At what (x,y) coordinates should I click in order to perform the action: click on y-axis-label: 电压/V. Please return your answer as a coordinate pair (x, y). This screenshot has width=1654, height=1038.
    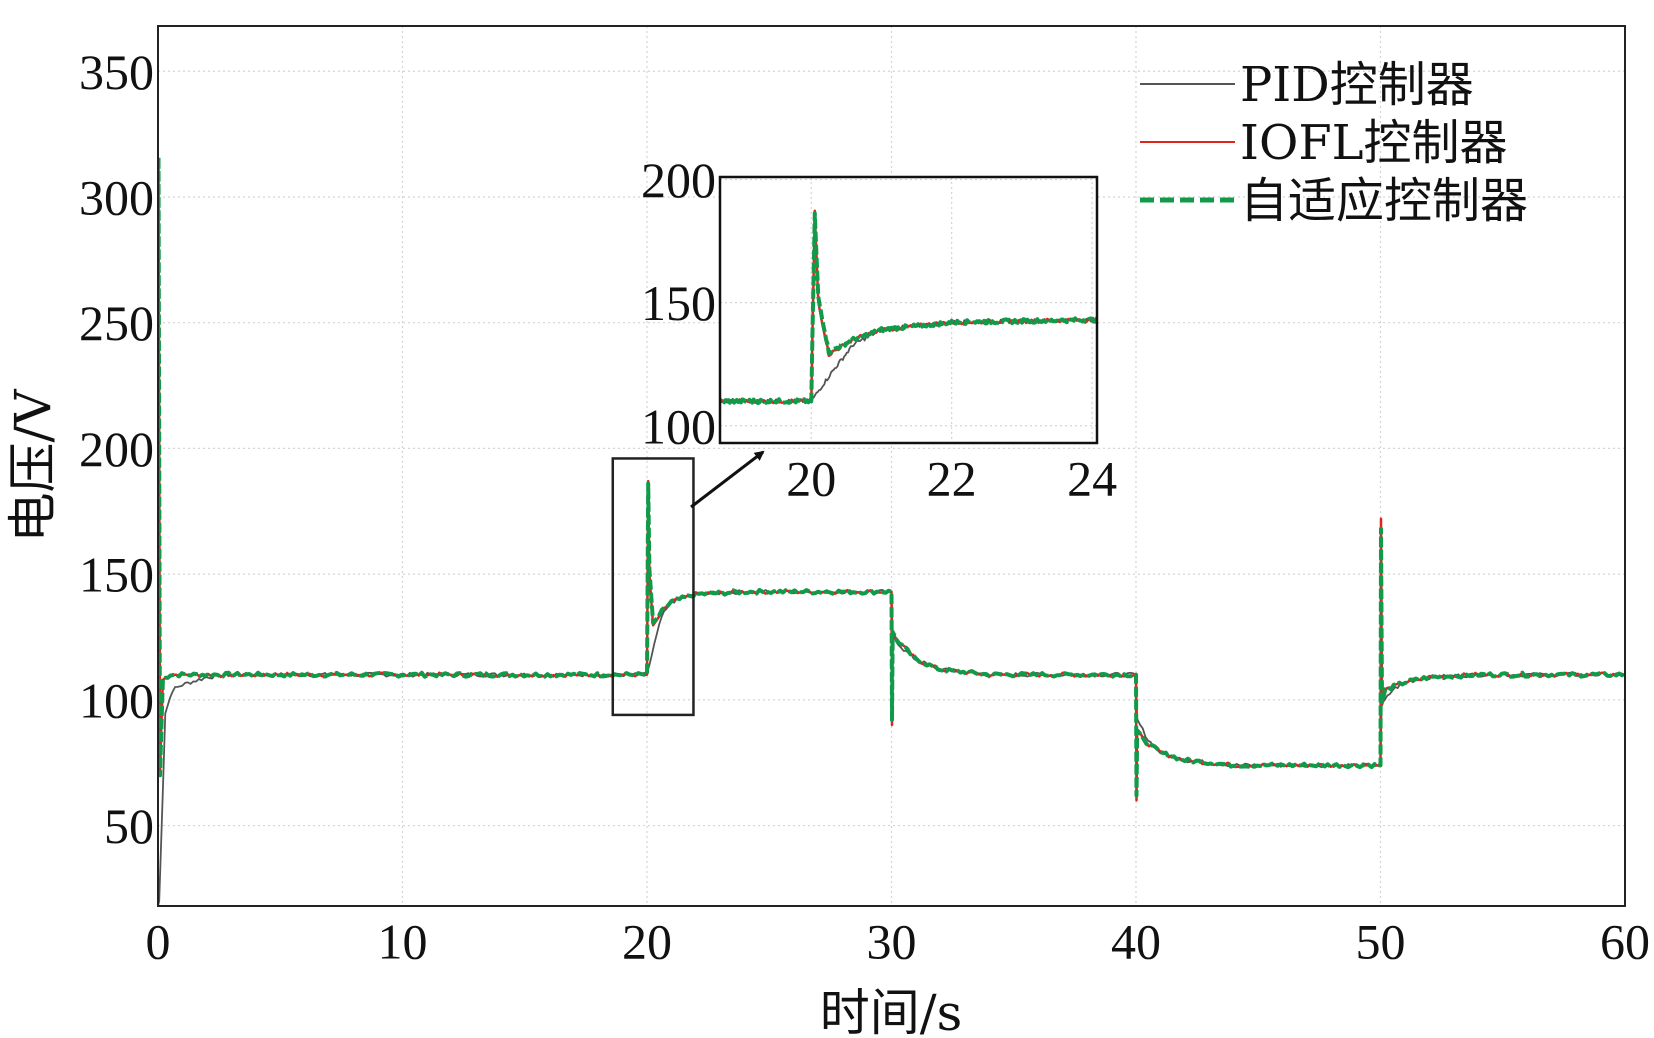
    Looking at the image, I should click on (33, 466).